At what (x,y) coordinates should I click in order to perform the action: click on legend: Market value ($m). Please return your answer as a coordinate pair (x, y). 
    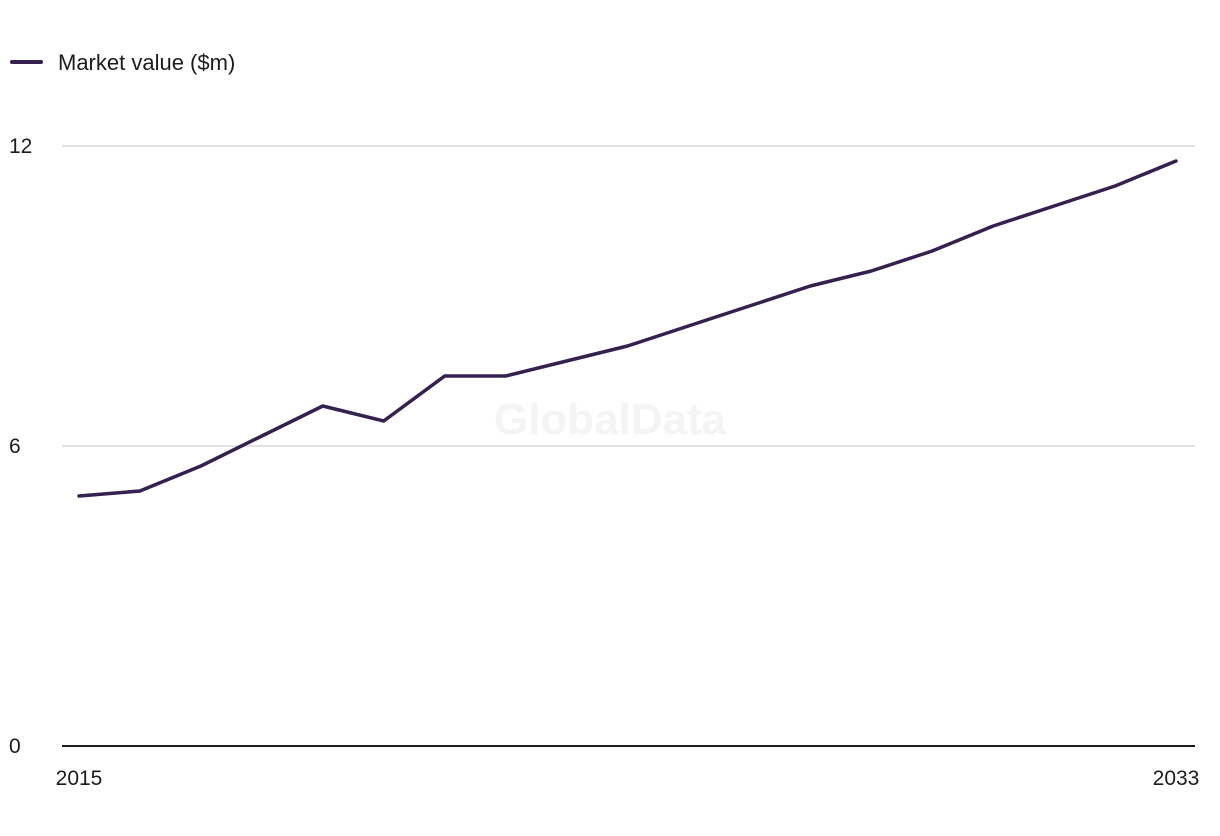
    Looking at the image, I should click on (122, 62).